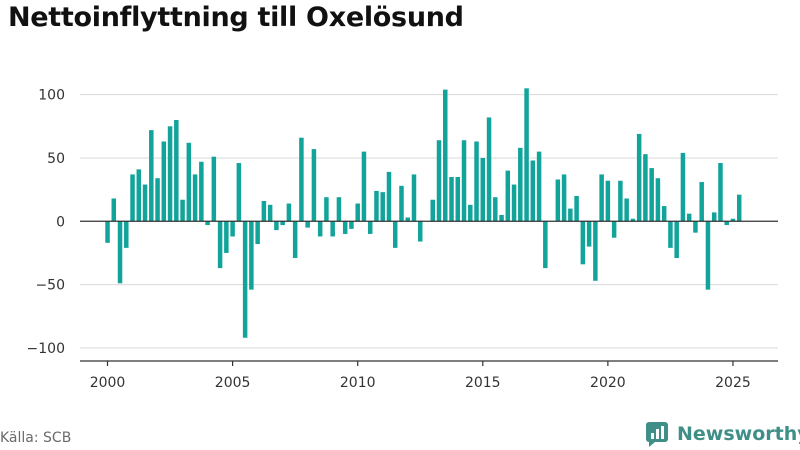  Describe the element at coordinates (51, 96) in the screenshot. I see `y-tick-label: 100` at that location.